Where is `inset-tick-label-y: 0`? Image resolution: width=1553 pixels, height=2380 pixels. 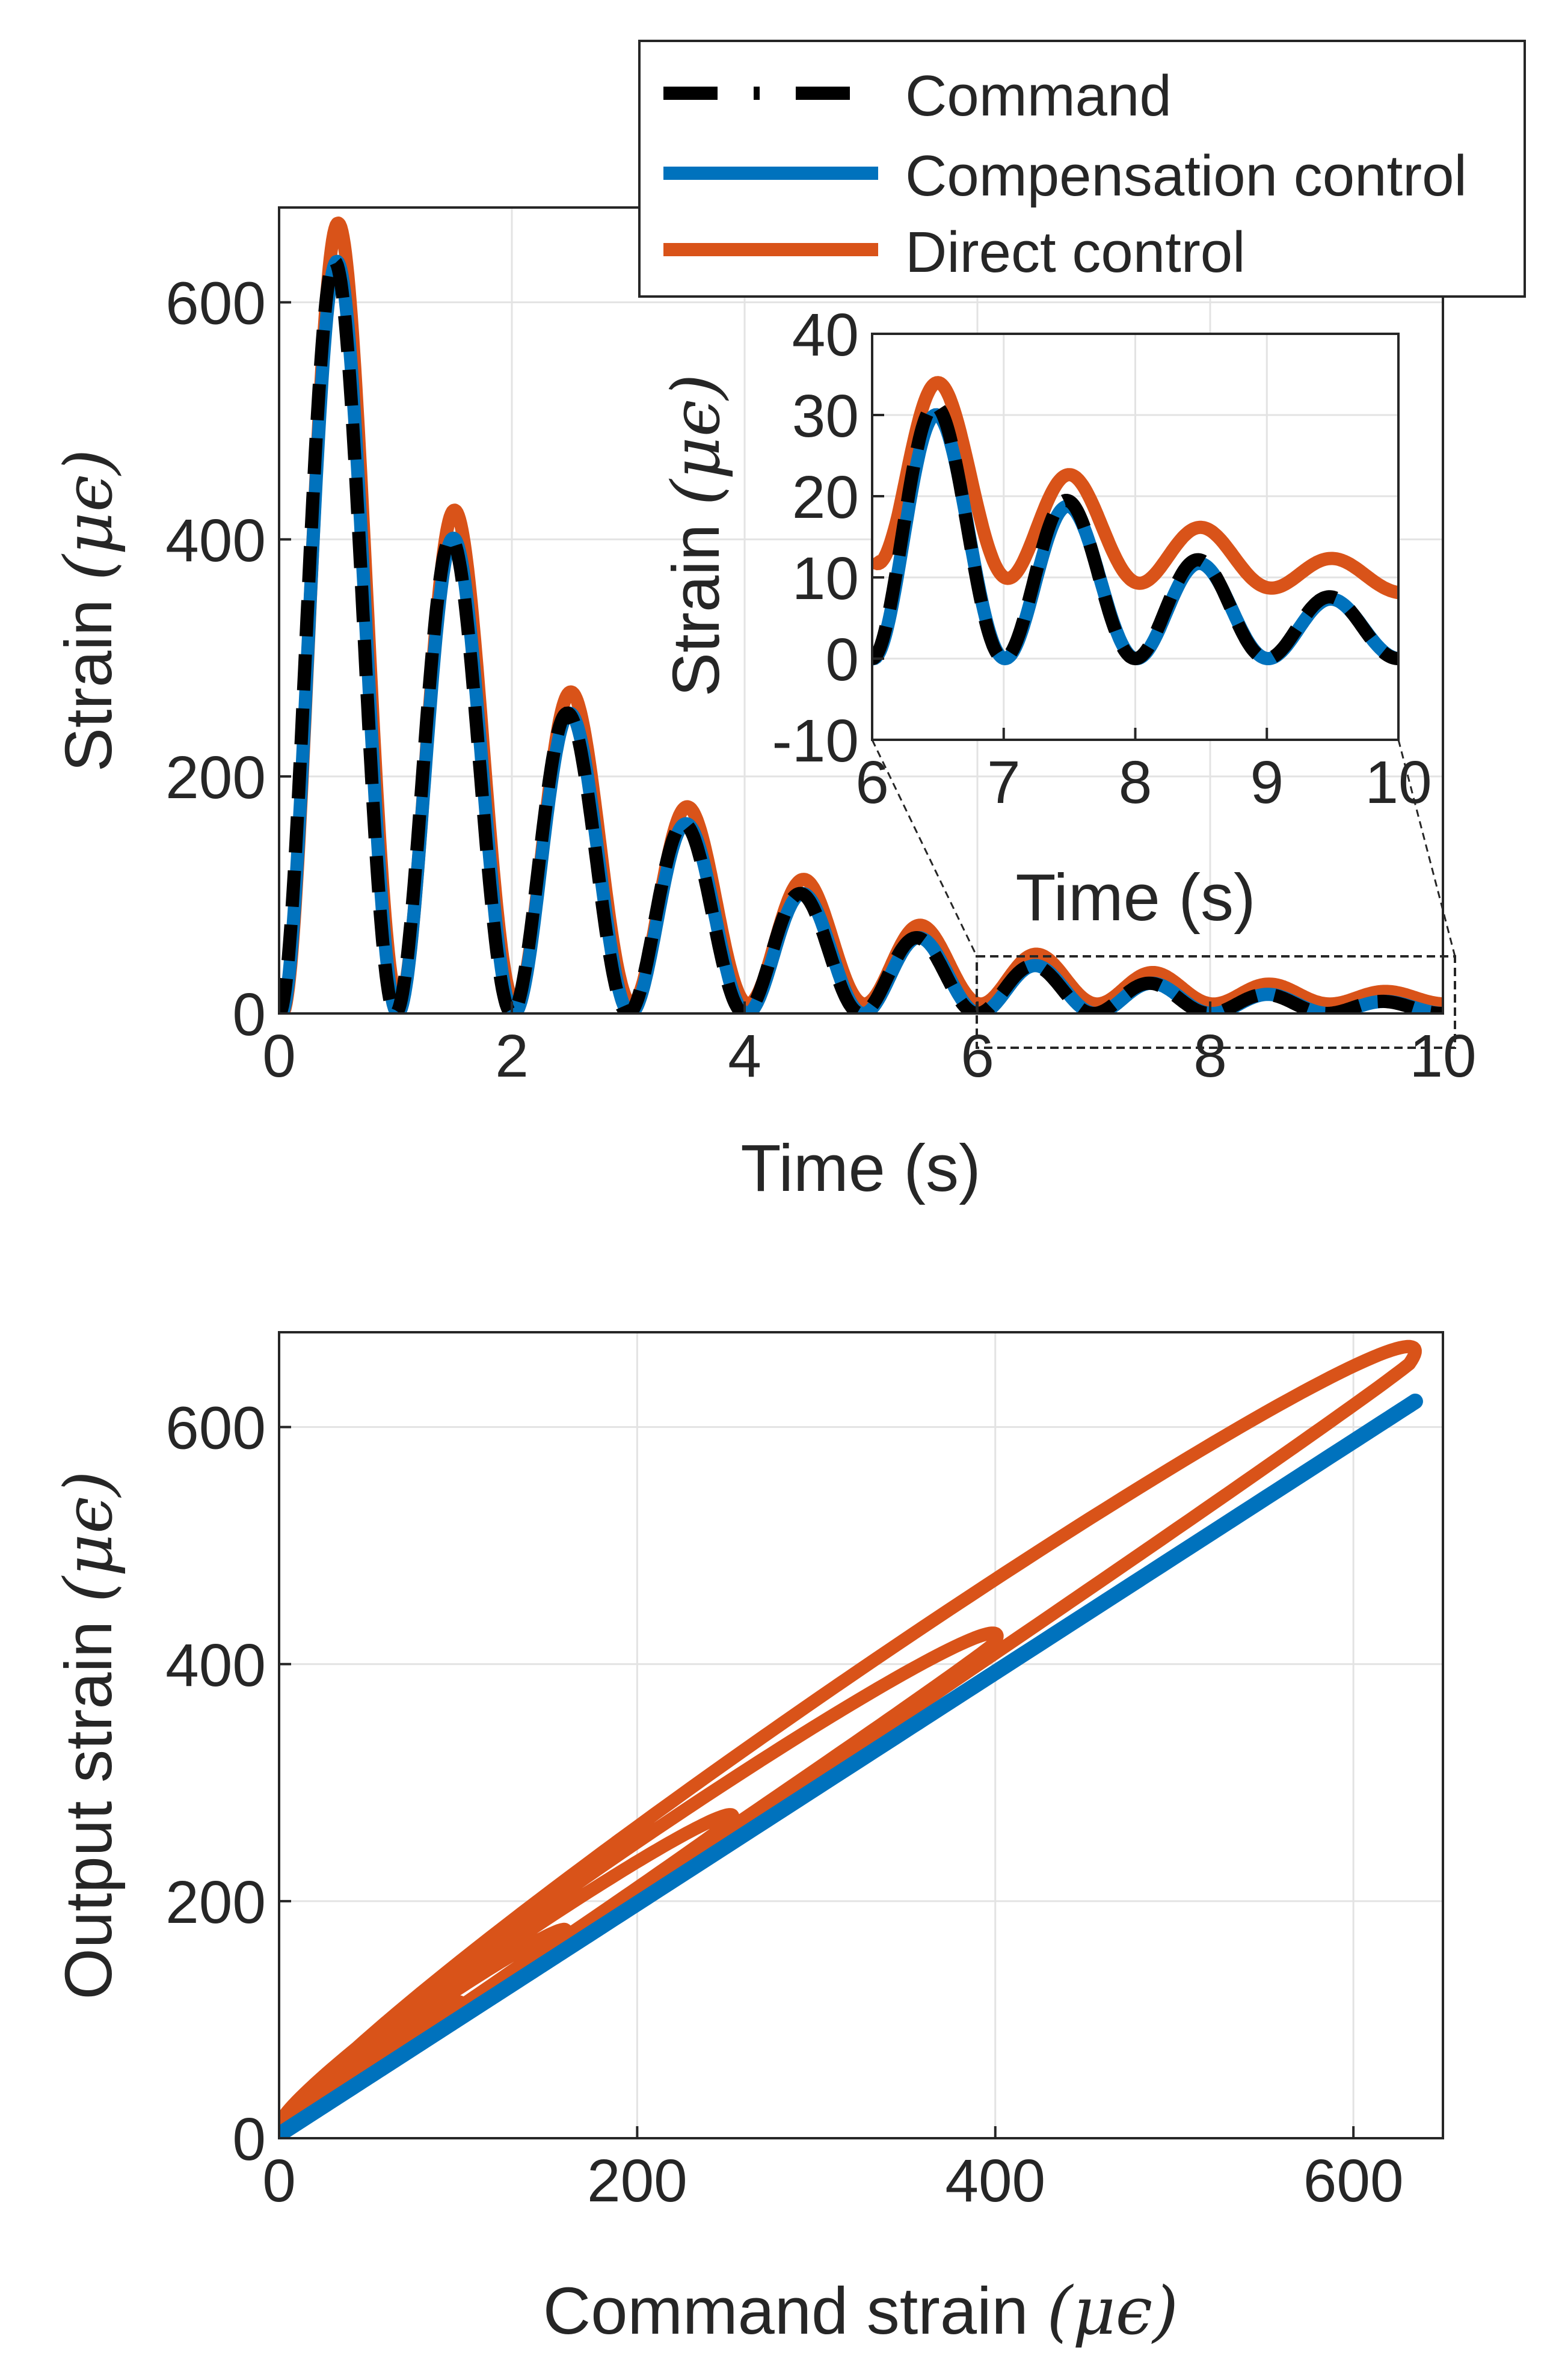
inset-tick-label-y: 0 is located at coordinates (842, 659).